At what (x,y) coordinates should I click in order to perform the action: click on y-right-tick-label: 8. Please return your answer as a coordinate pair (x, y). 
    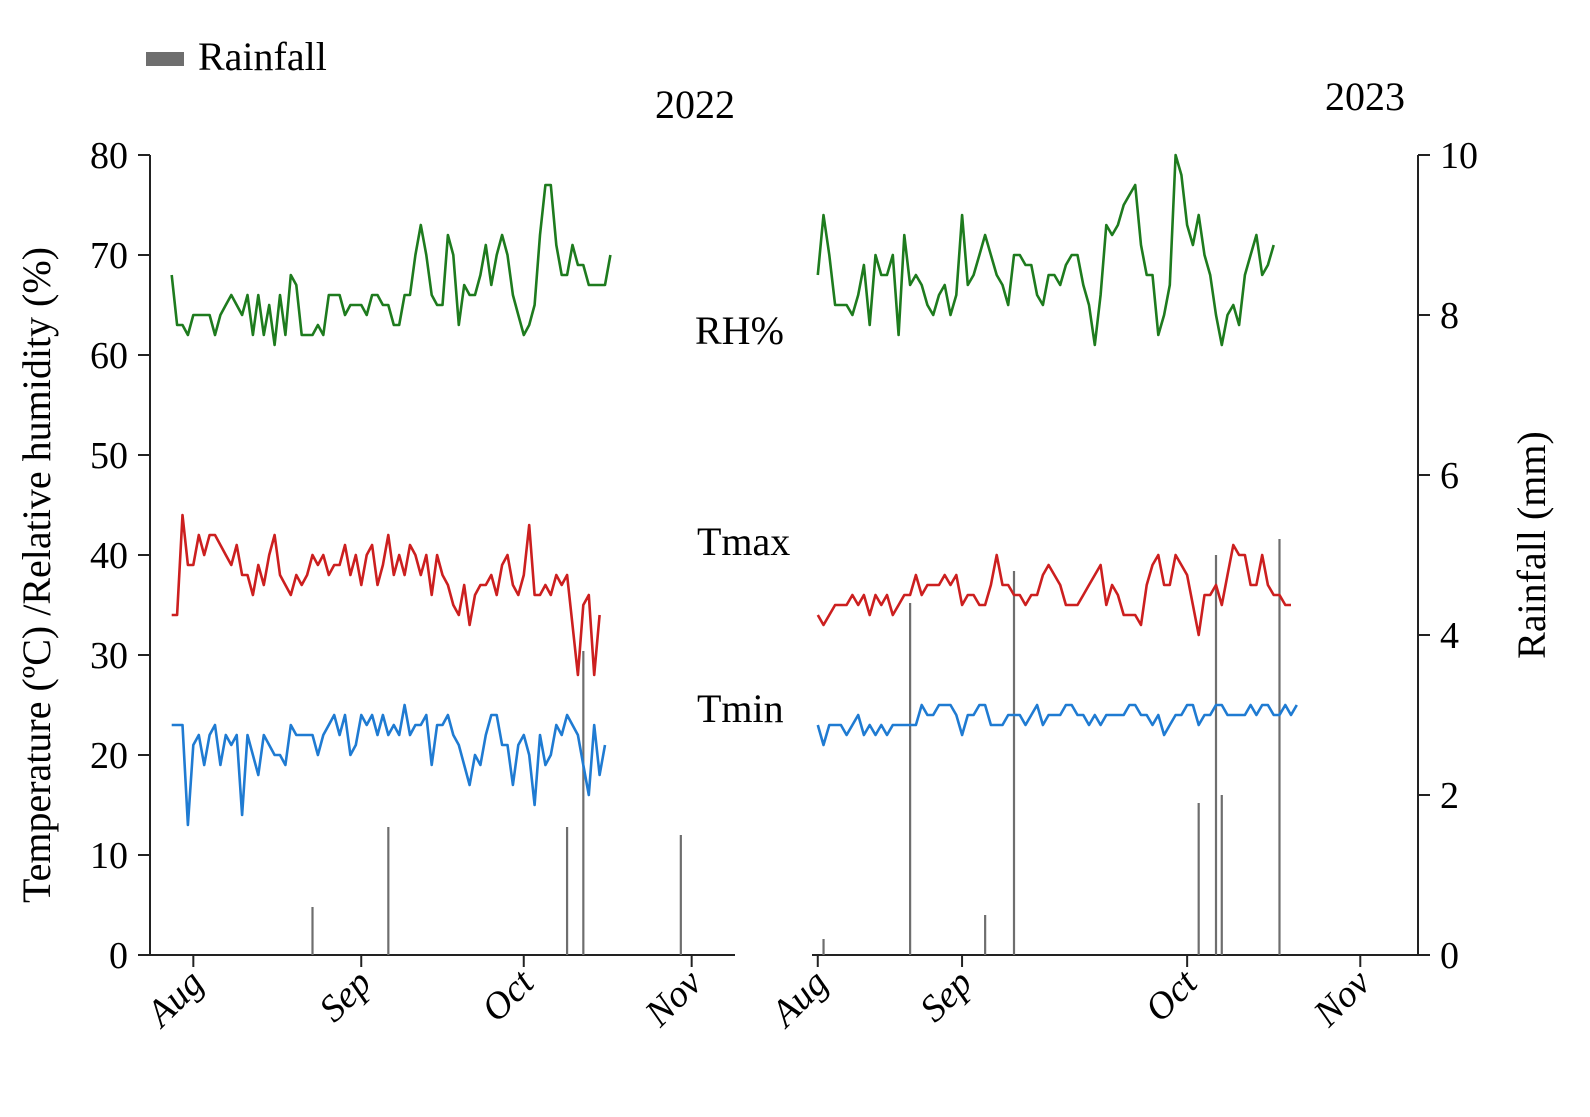
    Looking at the image, I should click on (1449, 316).